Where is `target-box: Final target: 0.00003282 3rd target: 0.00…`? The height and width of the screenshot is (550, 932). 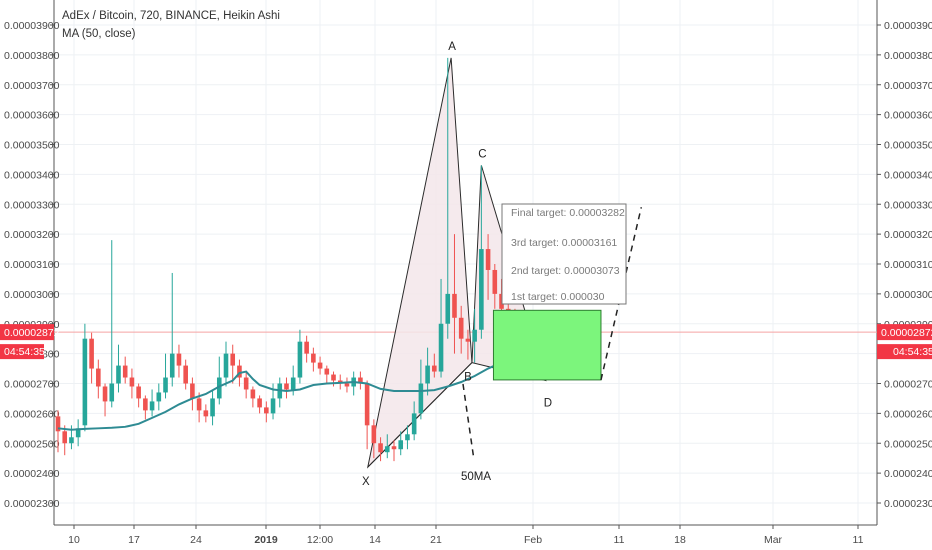 target-box: Final target: 0.00003282 3rd target: 0.00… is located at coordinates (564, 254).